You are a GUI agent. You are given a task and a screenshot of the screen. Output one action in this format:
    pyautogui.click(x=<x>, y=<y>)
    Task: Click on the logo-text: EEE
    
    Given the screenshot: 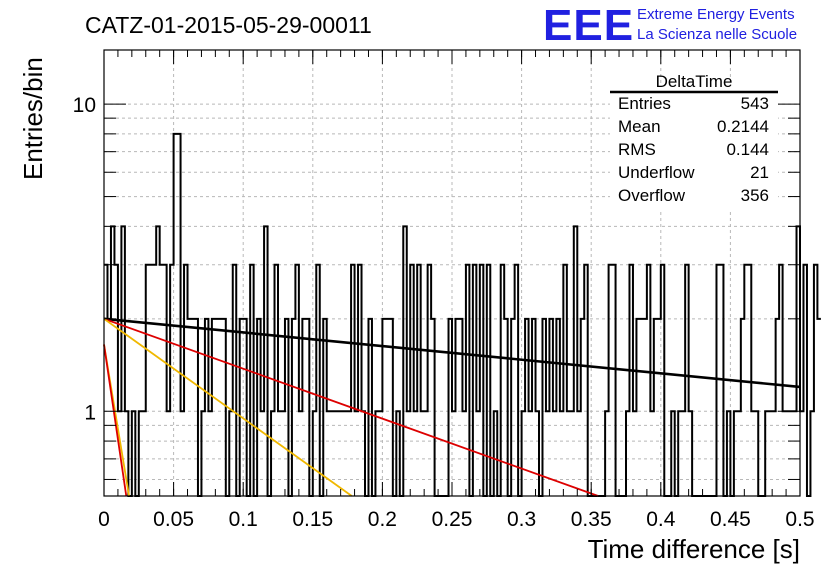 What is the action you would take?
    pyautogui.click(x=588, y=25)
    